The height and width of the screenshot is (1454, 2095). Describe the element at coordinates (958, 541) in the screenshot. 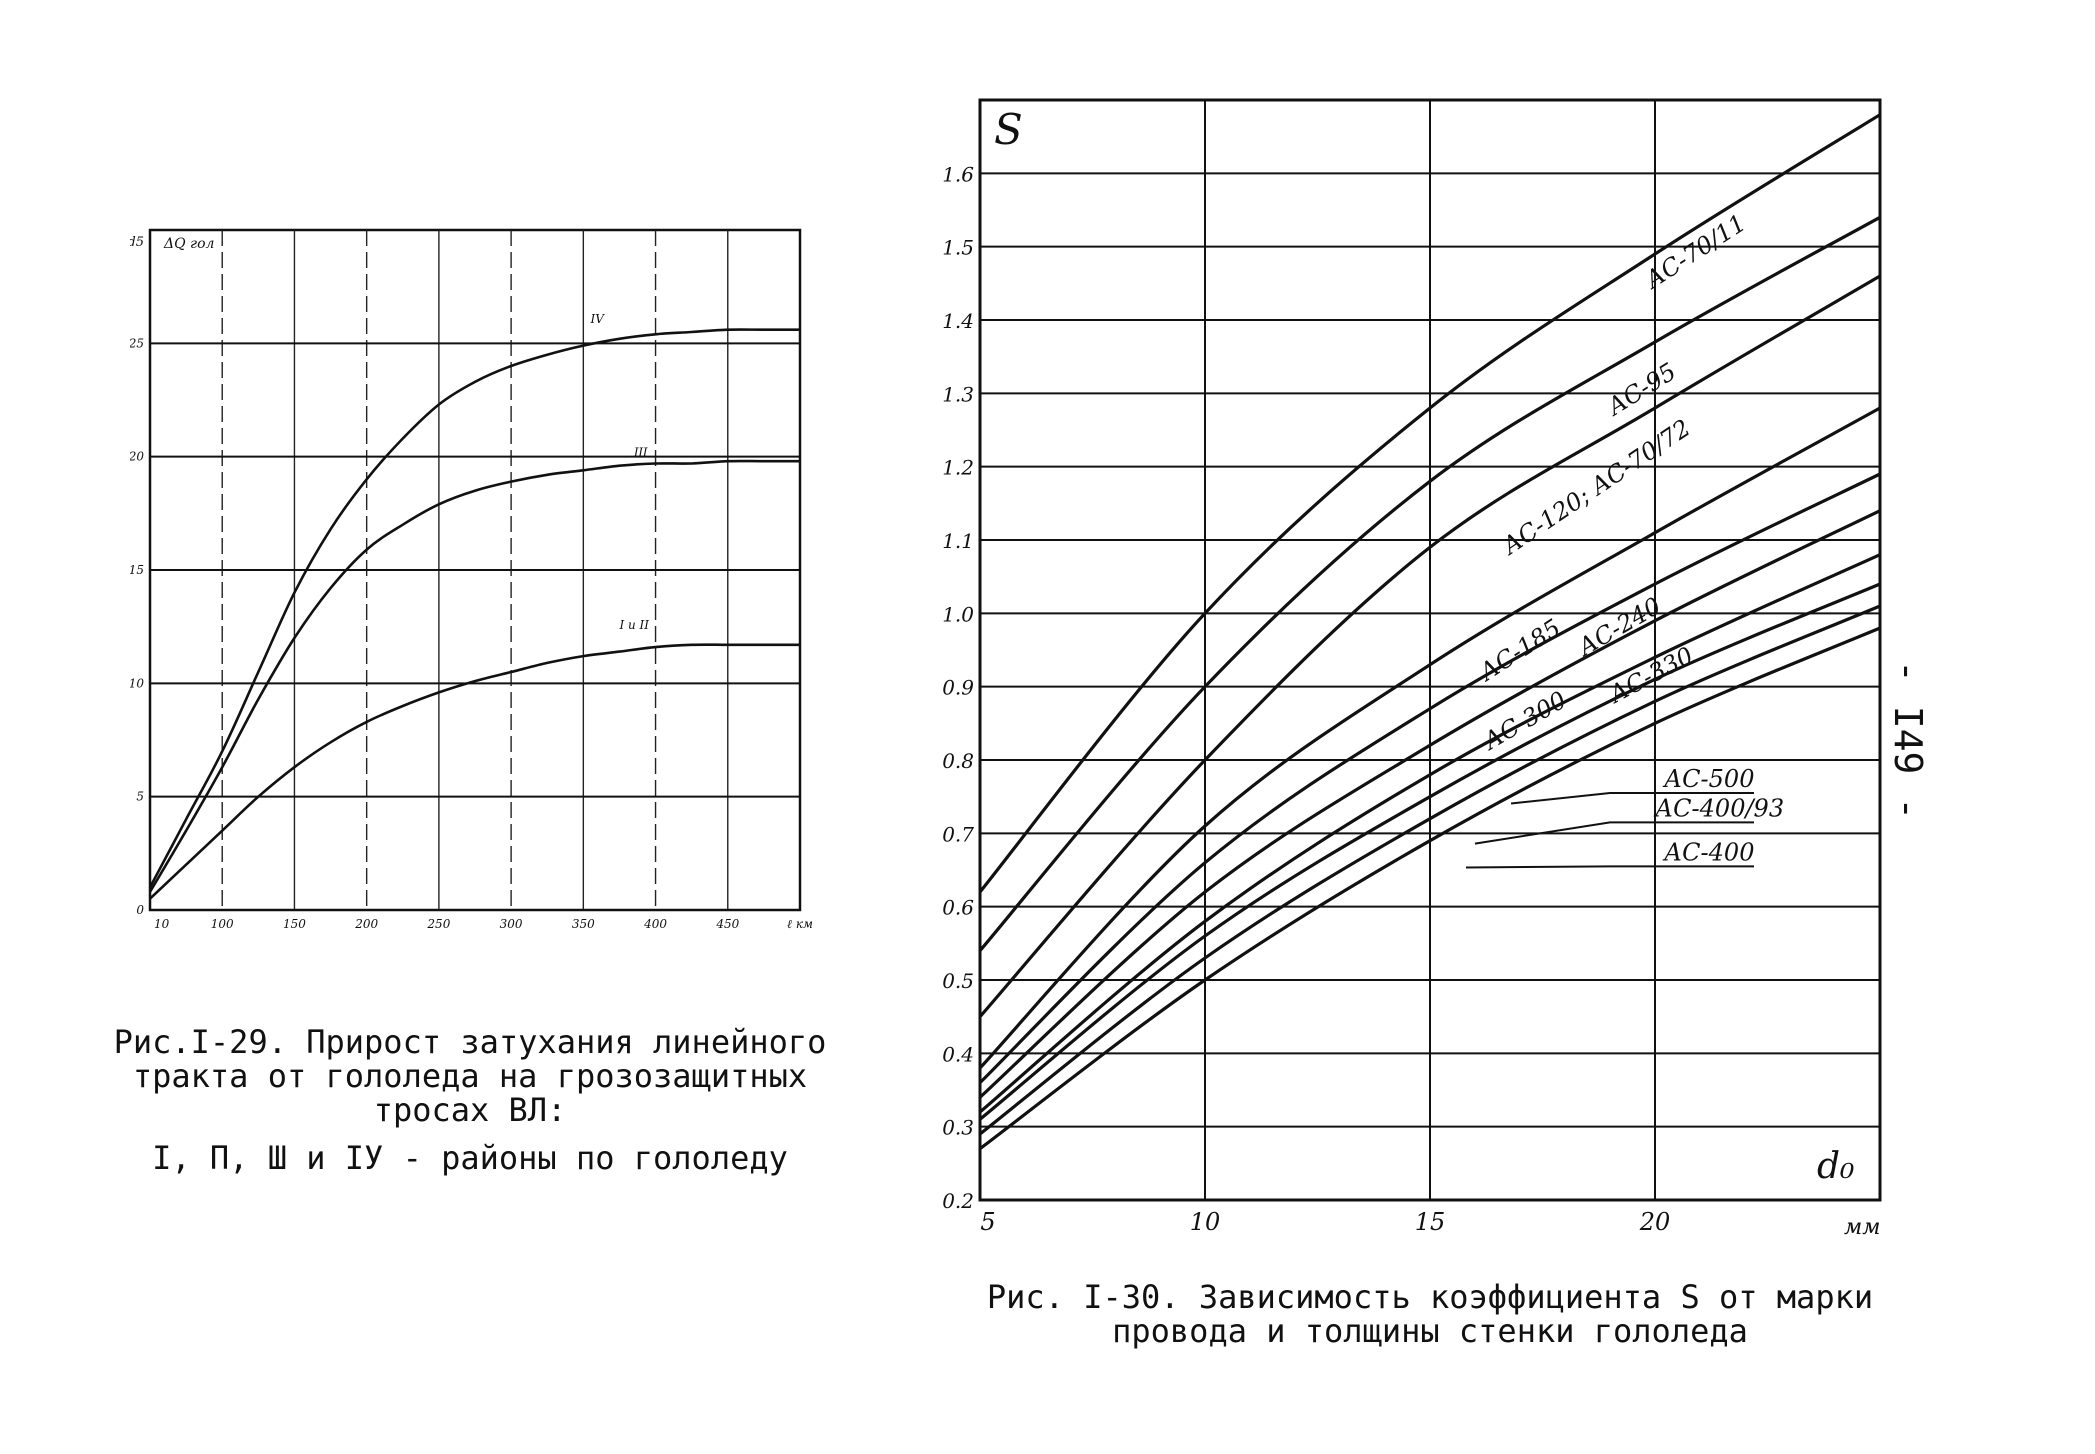

I see `y-tick-label: 1.1` at that location.